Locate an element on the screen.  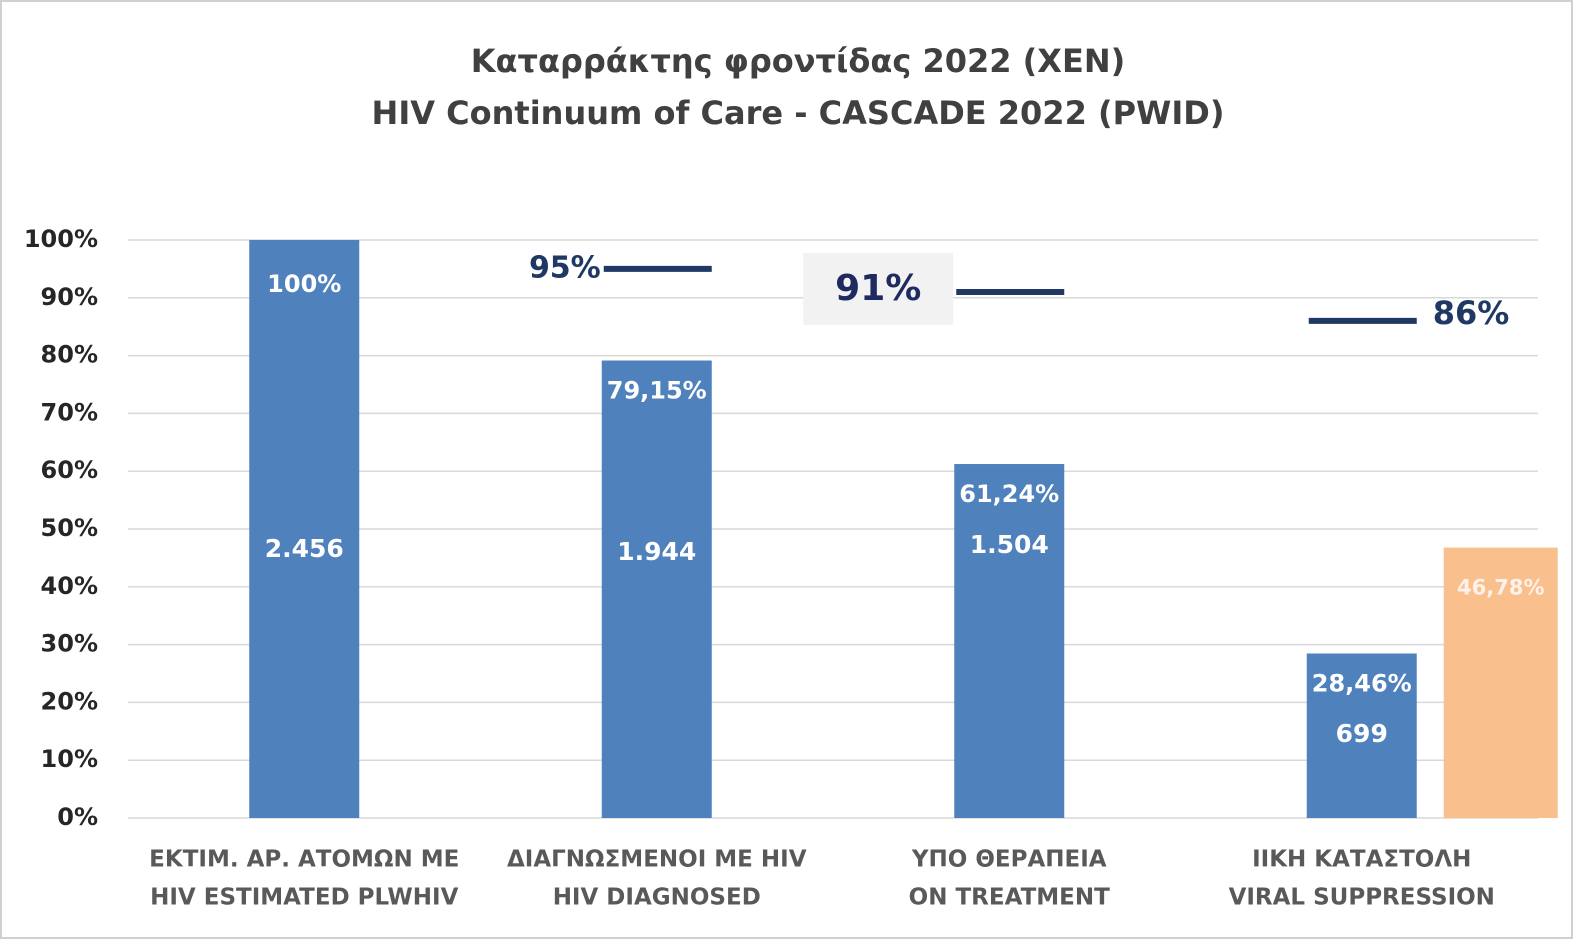
x-tick-label: ON TREATMENT is located at coordinates (1009, 898).